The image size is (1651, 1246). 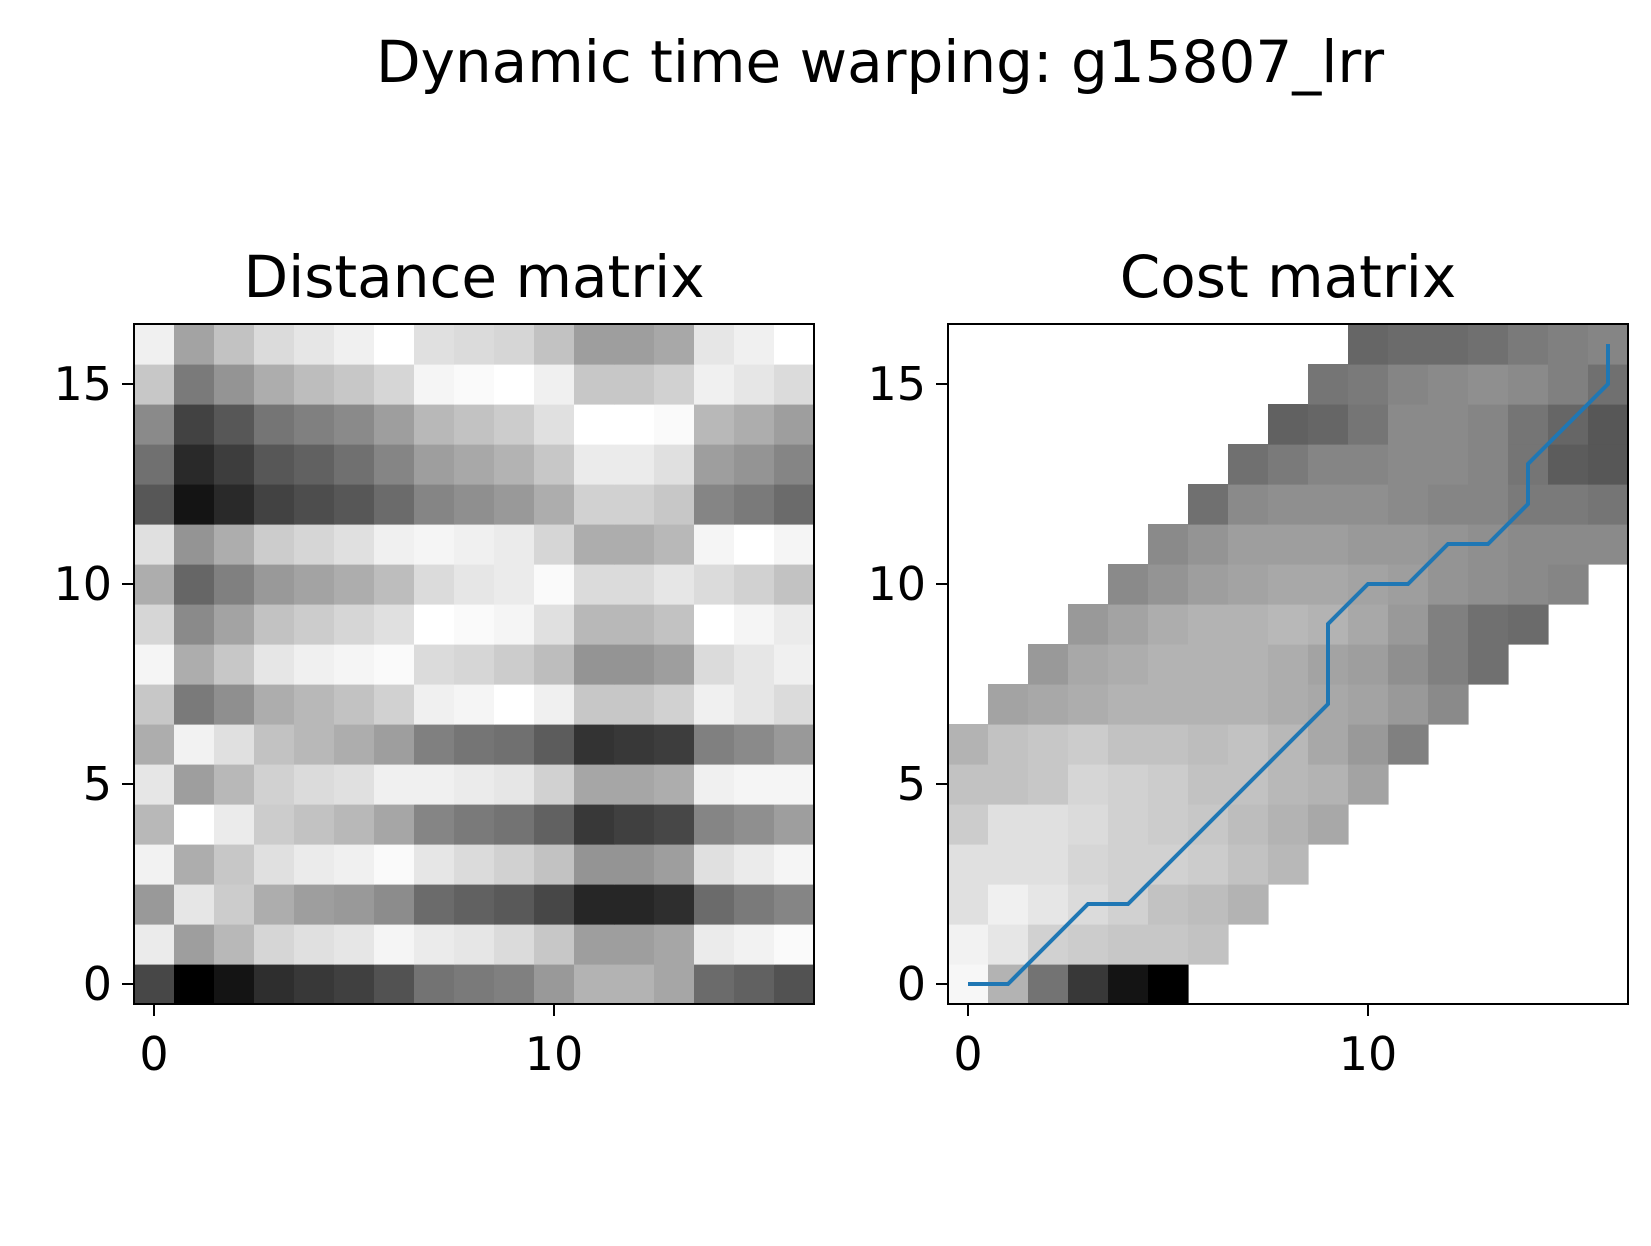 What do you see at coordinates (97, 984) in the screenshot?
I see `distance-y-tick-label: 0` at bounding box center [97, 984].